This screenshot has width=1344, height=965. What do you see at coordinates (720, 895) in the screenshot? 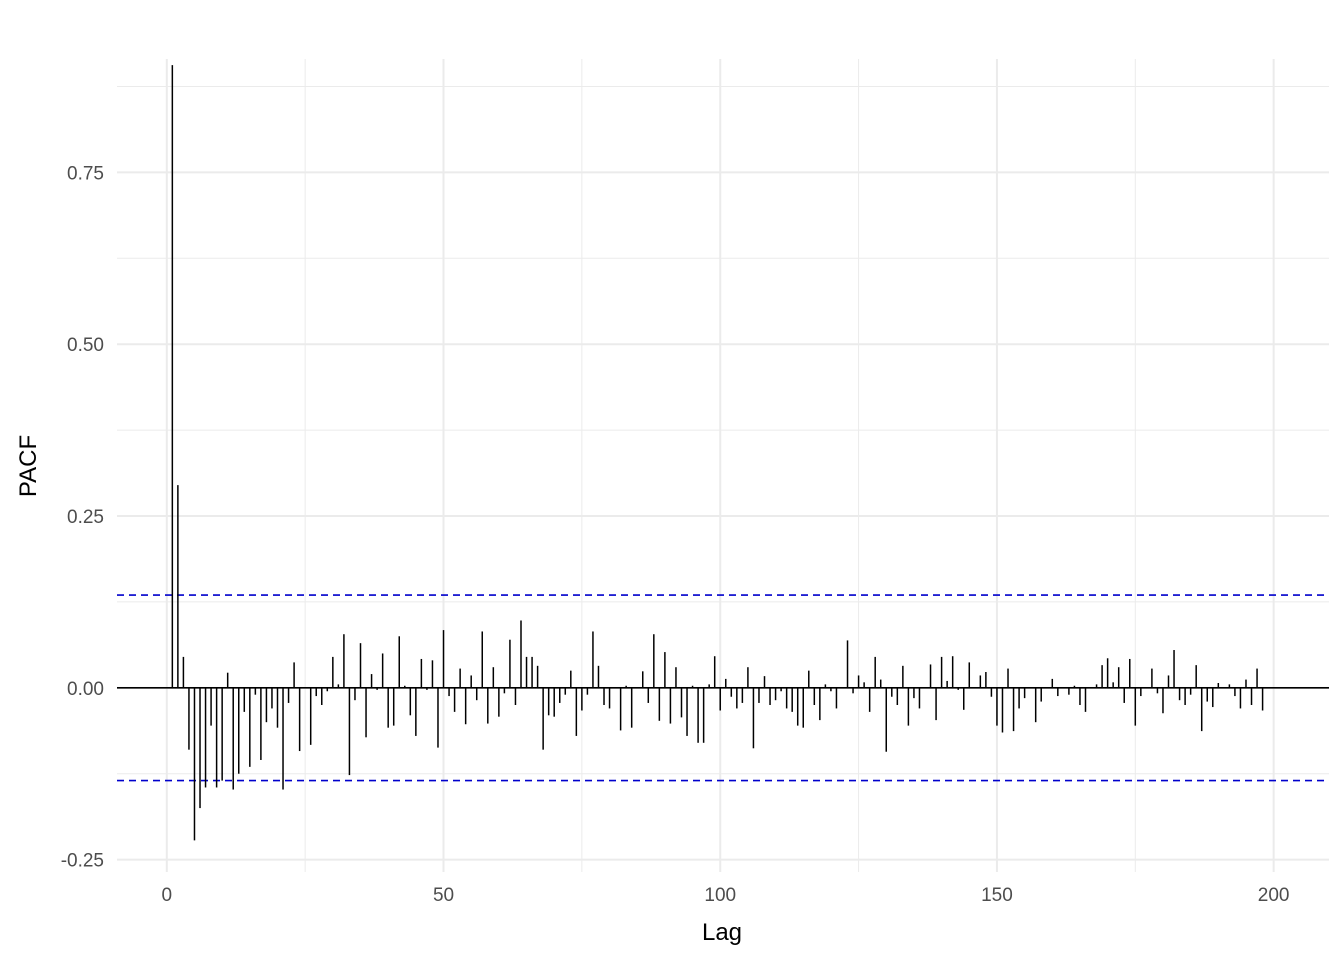
I see `x-tick-label: 100` at bounding box center [720, 895].